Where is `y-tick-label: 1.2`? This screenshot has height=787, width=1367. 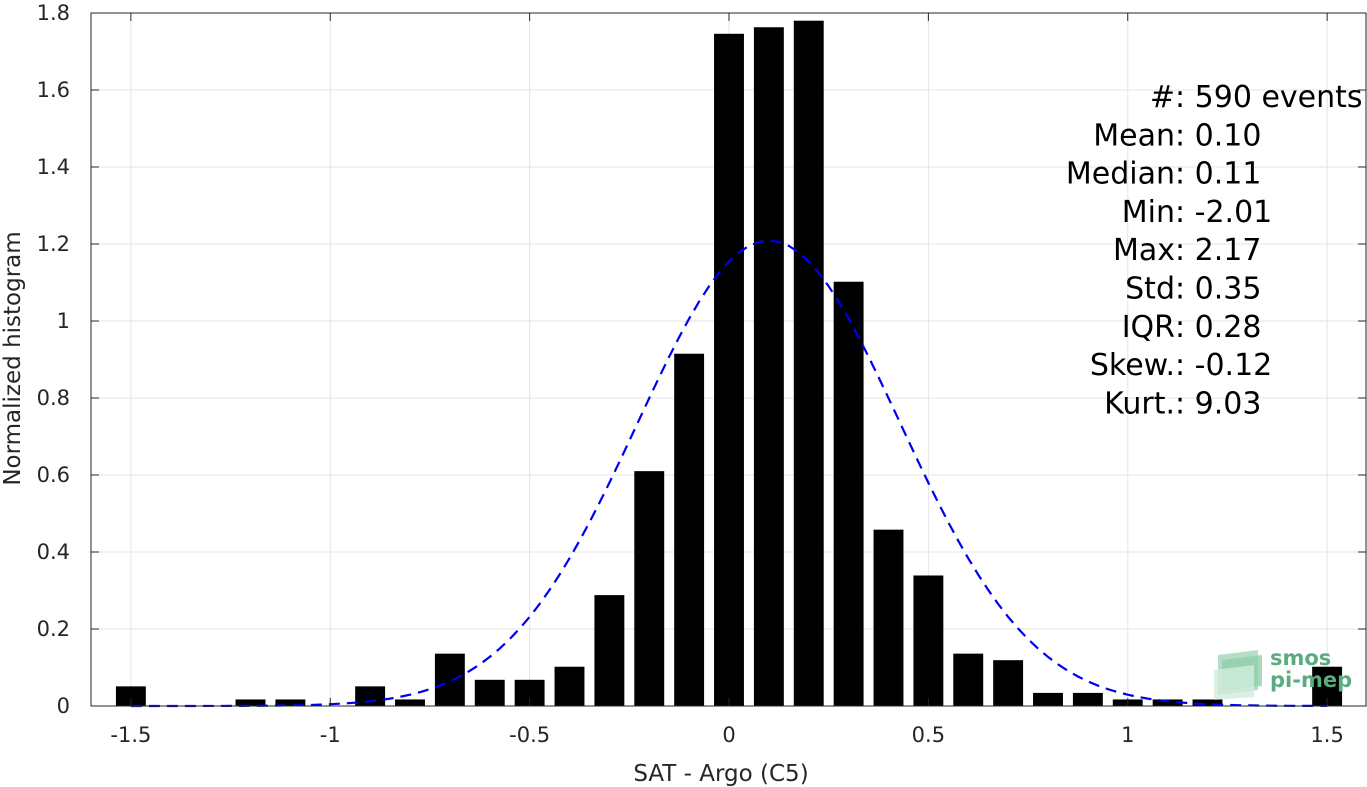
y-tick-label: 1.2 is located at coordinates (53, 244).